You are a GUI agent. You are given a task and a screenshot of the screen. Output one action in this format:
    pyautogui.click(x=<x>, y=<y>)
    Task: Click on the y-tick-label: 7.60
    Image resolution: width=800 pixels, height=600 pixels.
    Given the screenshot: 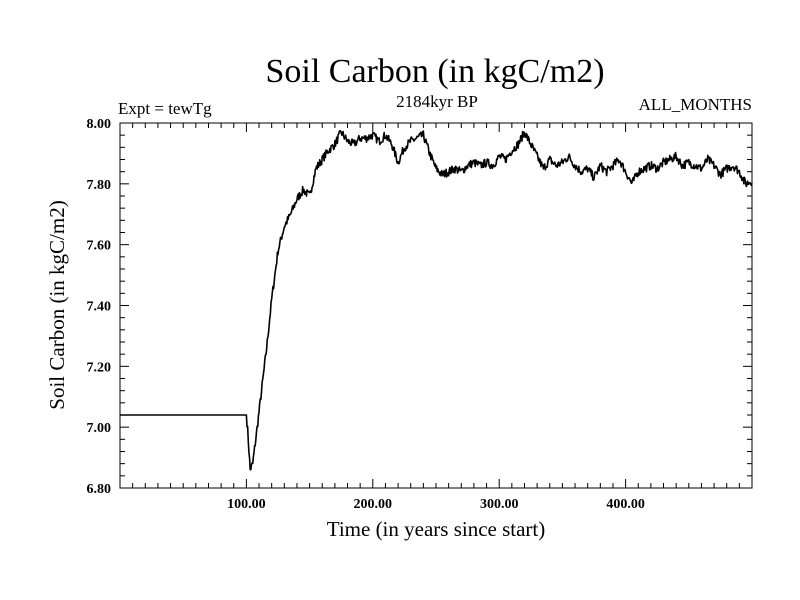 What is the action you would take?
    pyautogui.click(x=99, y=246)
    